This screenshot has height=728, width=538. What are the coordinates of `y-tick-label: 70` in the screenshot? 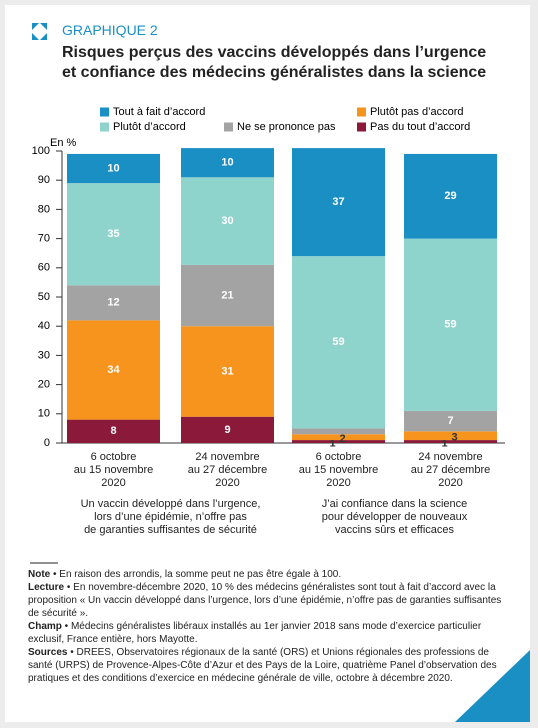 It's located at (44, 239).